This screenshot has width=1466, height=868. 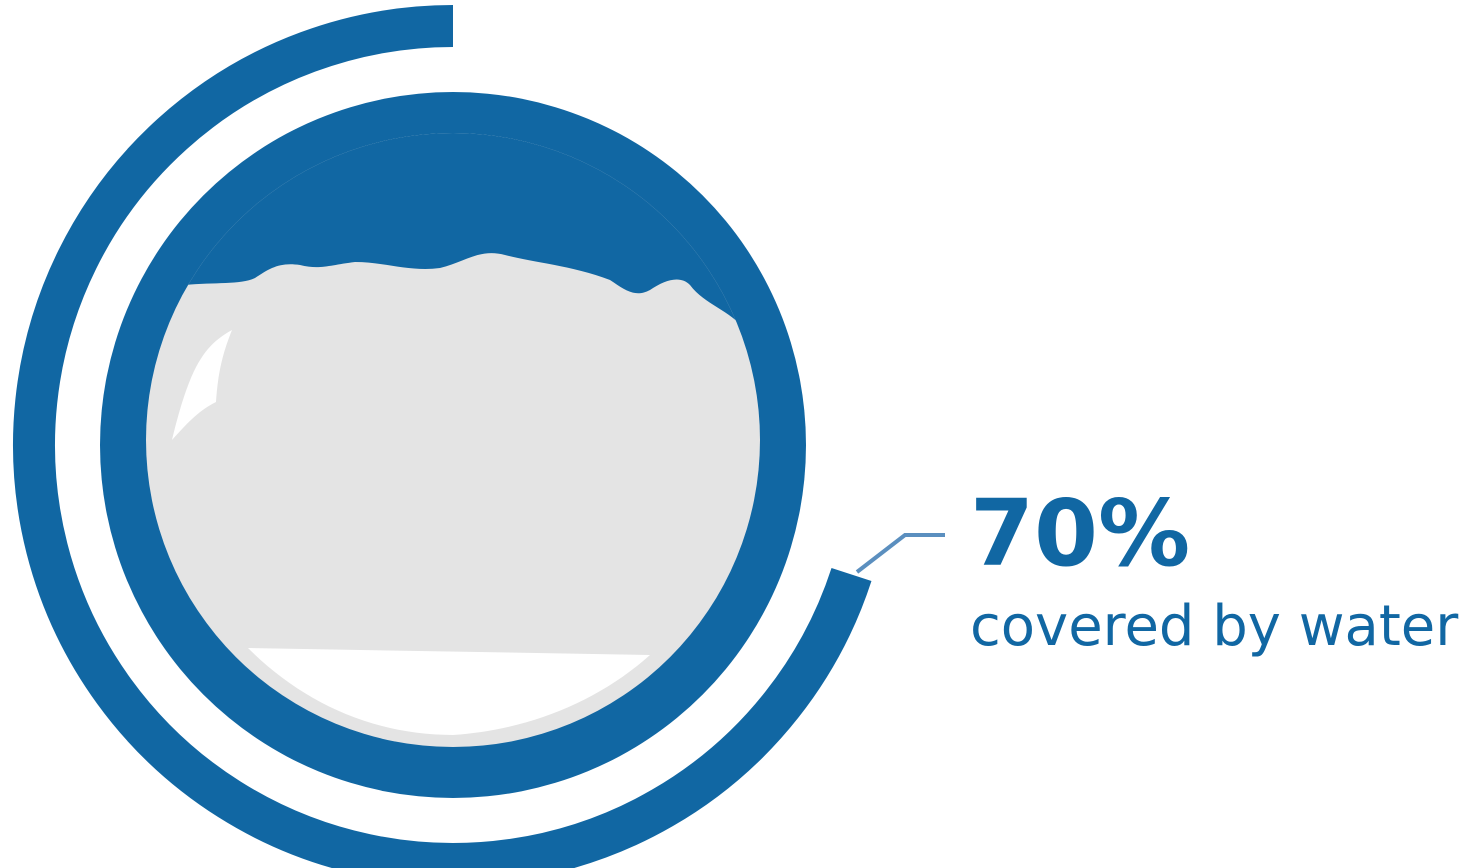 What do you see at coordinates (1214, 626) in the screenshot?
I see `category-label: covered by water` at bounding box center [1214, 626].